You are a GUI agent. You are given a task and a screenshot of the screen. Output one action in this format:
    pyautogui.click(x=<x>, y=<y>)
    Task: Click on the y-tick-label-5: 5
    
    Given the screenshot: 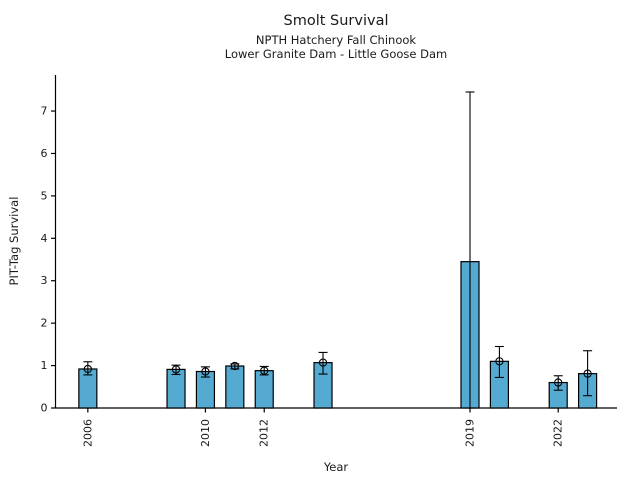 What is the action you would take?
    pyautogui.click(x=44, y=195)
    